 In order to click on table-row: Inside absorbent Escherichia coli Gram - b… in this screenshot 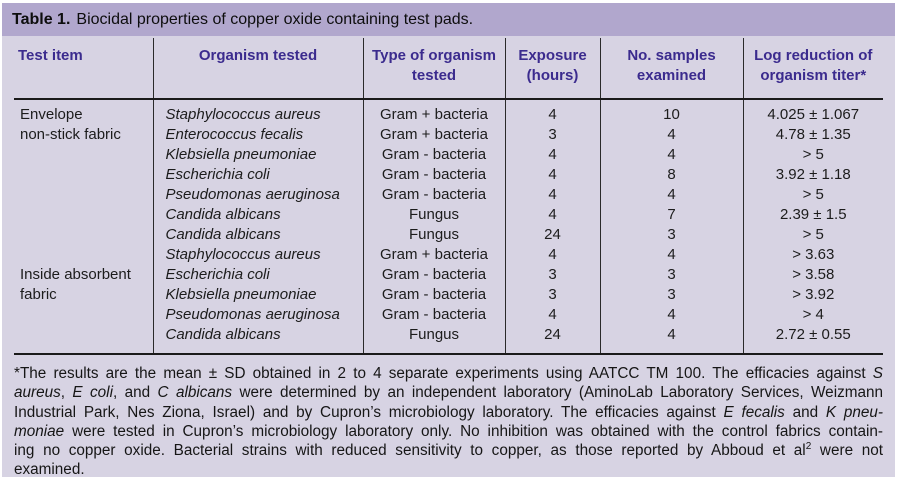, I will do `click(448, 275)`.